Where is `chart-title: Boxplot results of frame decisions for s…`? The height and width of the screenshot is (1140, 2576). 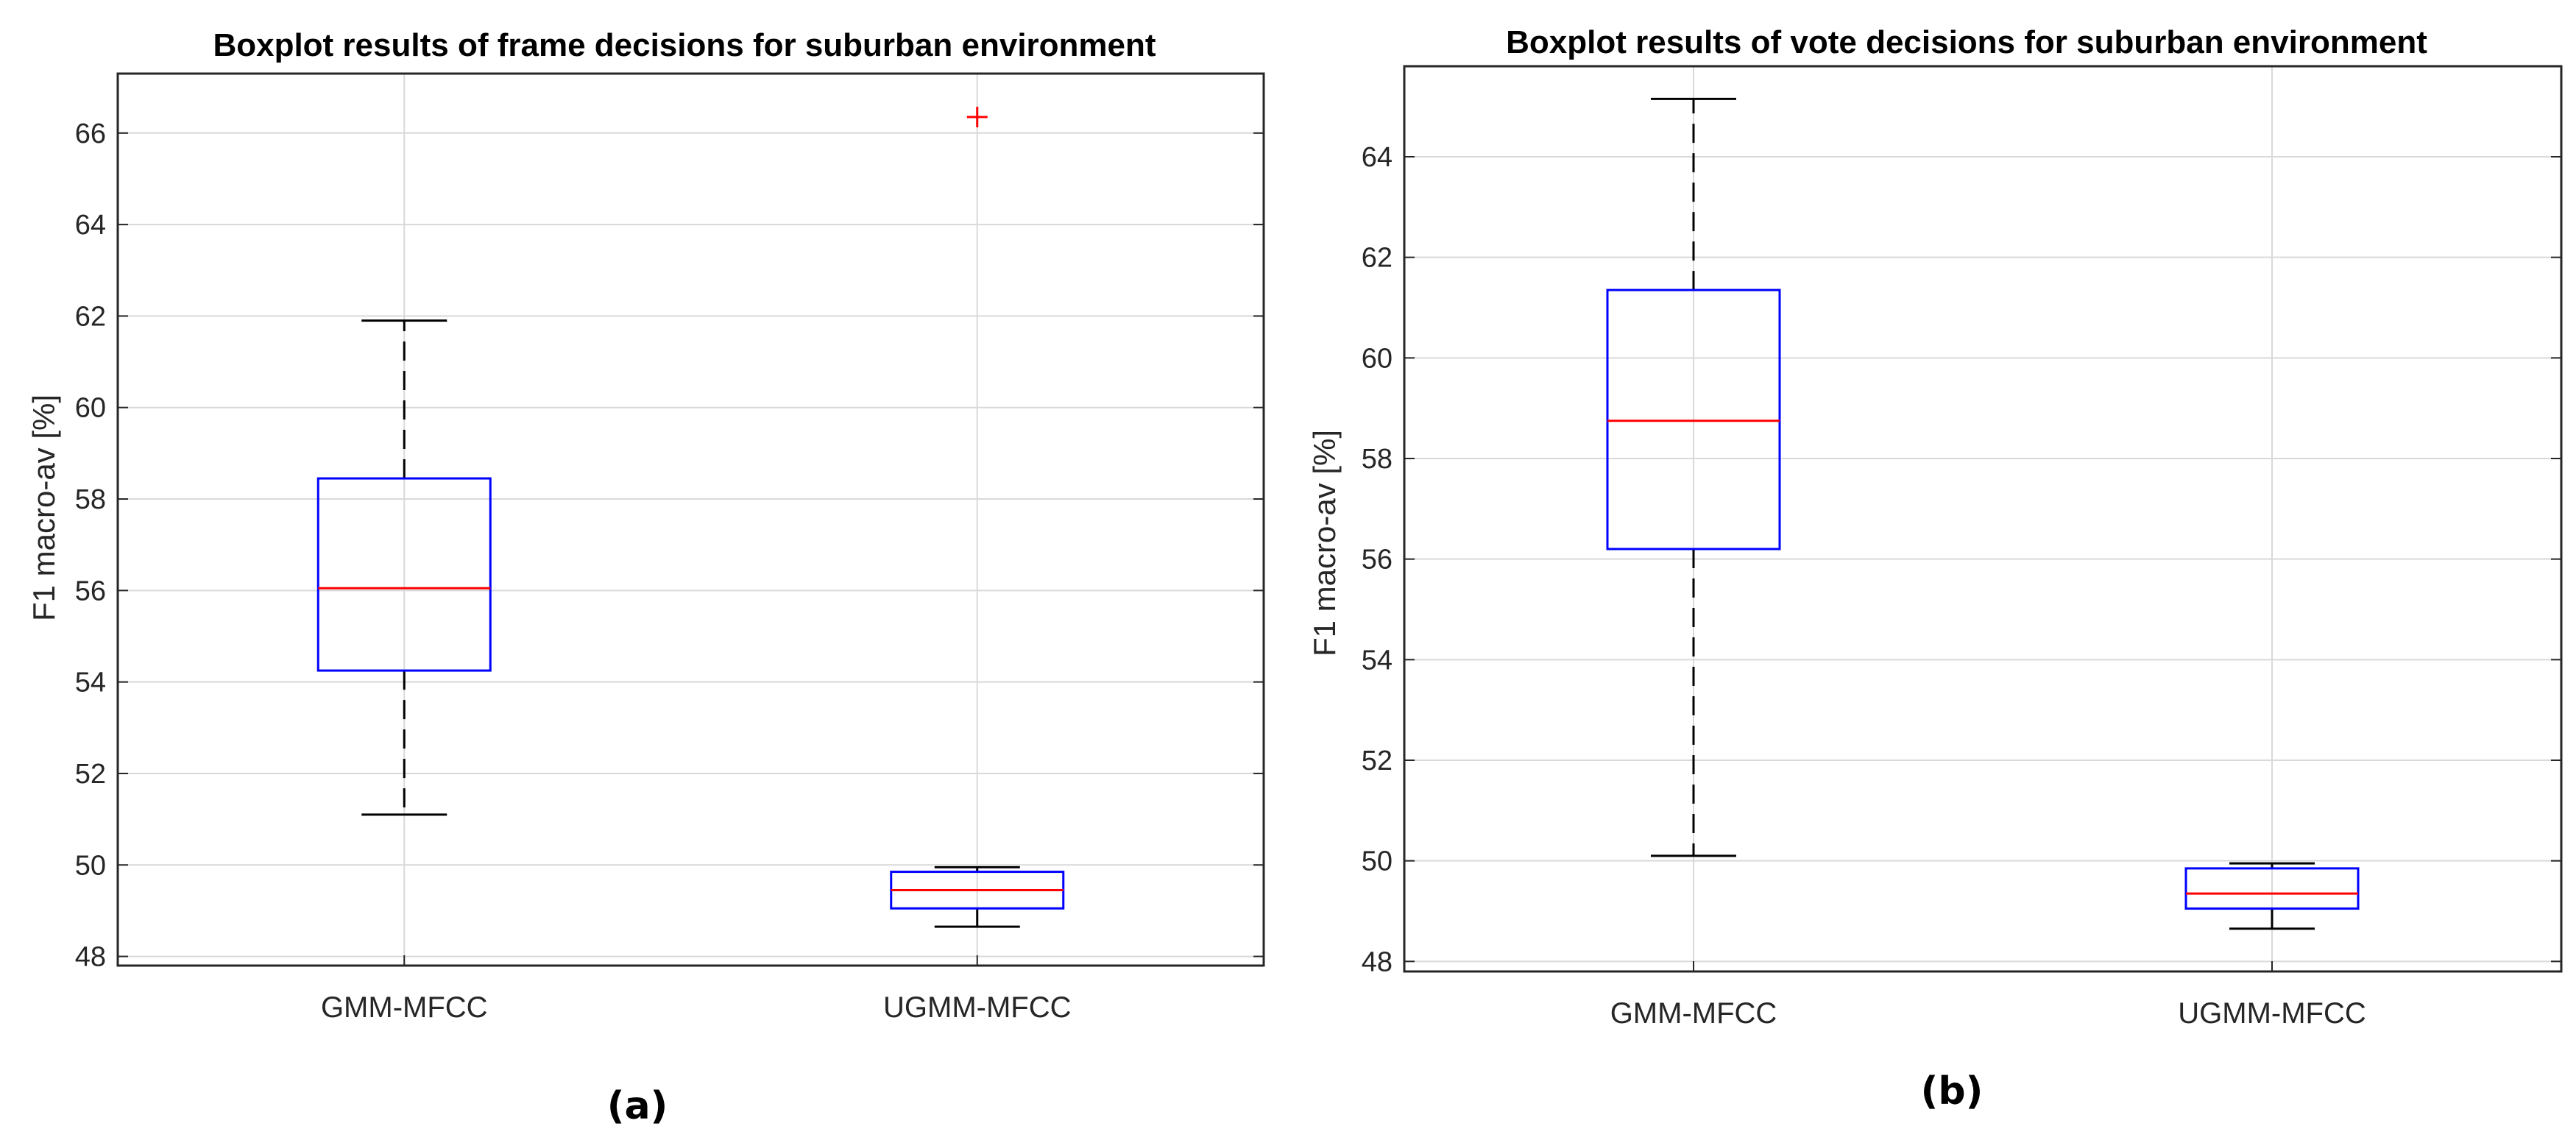
chart-title: Boxplot results of frame decisions for s… is located at coordinates (684, 45).